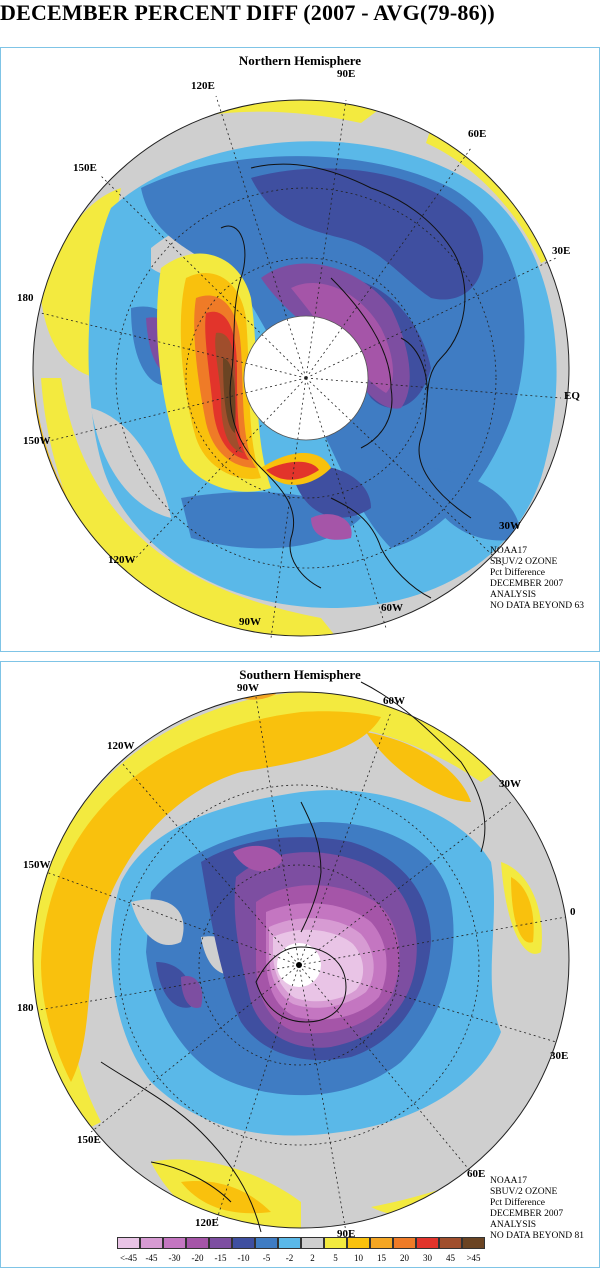  Describe the element at coordinates (572, 396) in the screenshot. I see `longitude-label: EQ` at that location.